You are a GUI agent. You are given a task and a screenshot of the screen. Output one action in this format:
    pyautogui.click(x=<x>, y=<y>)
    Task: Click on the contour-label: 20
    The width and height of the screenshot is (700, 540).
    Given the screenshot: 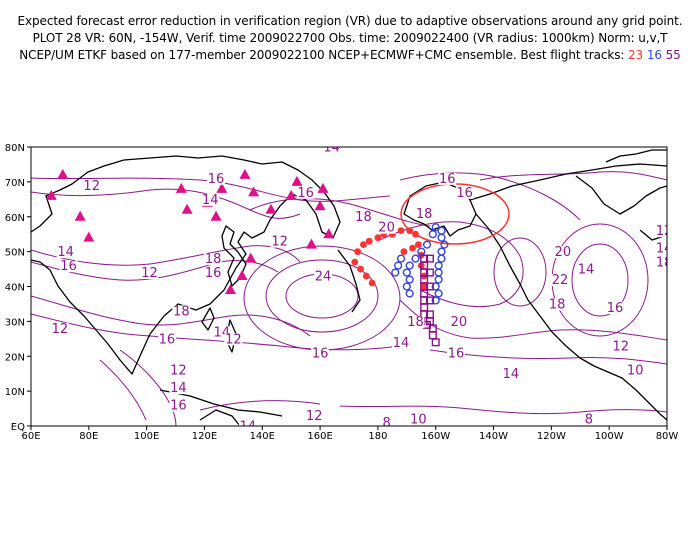 What is the action you would take?
    pyautogui.click(x=675, y=301)
    